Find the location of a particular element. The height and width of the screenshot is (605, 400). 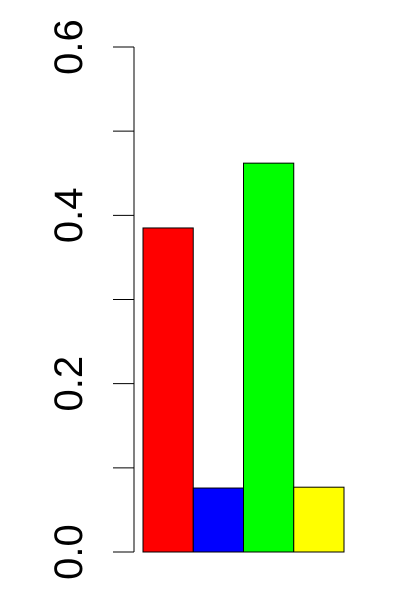

y-tick-label: 0.6 is located at coordinates (69, 47).